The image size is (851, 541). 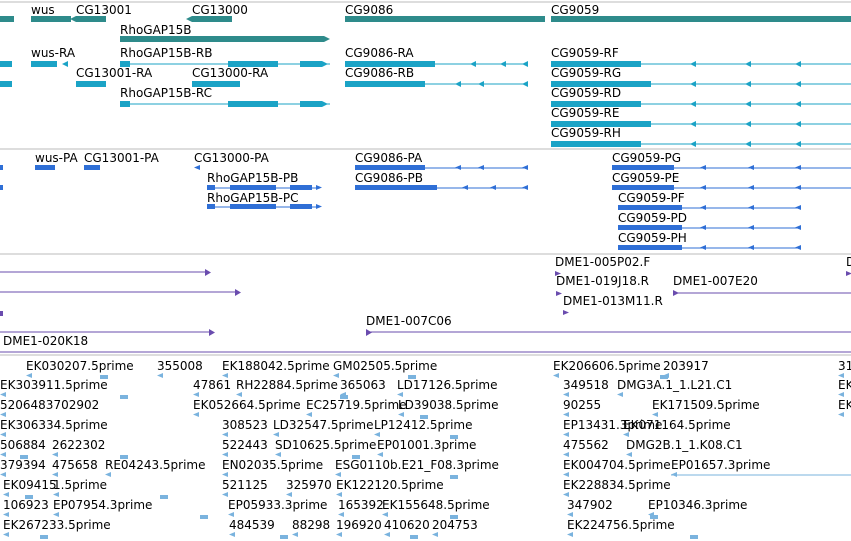 I want to click on est-label: RE04243.5prime, so click(x=155, y=465).